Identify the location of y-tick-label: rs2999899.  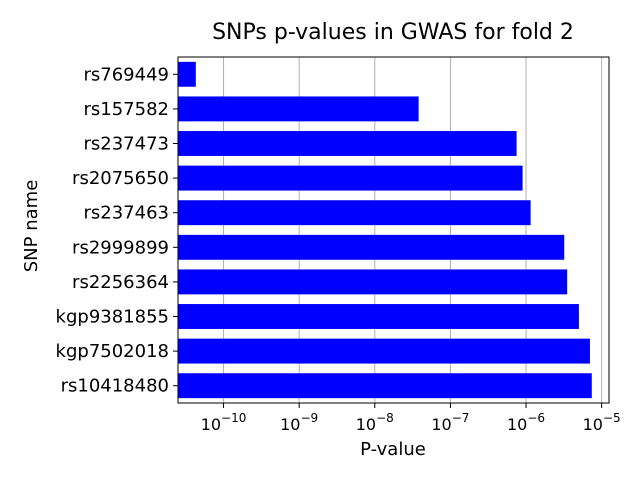
(120, 247).